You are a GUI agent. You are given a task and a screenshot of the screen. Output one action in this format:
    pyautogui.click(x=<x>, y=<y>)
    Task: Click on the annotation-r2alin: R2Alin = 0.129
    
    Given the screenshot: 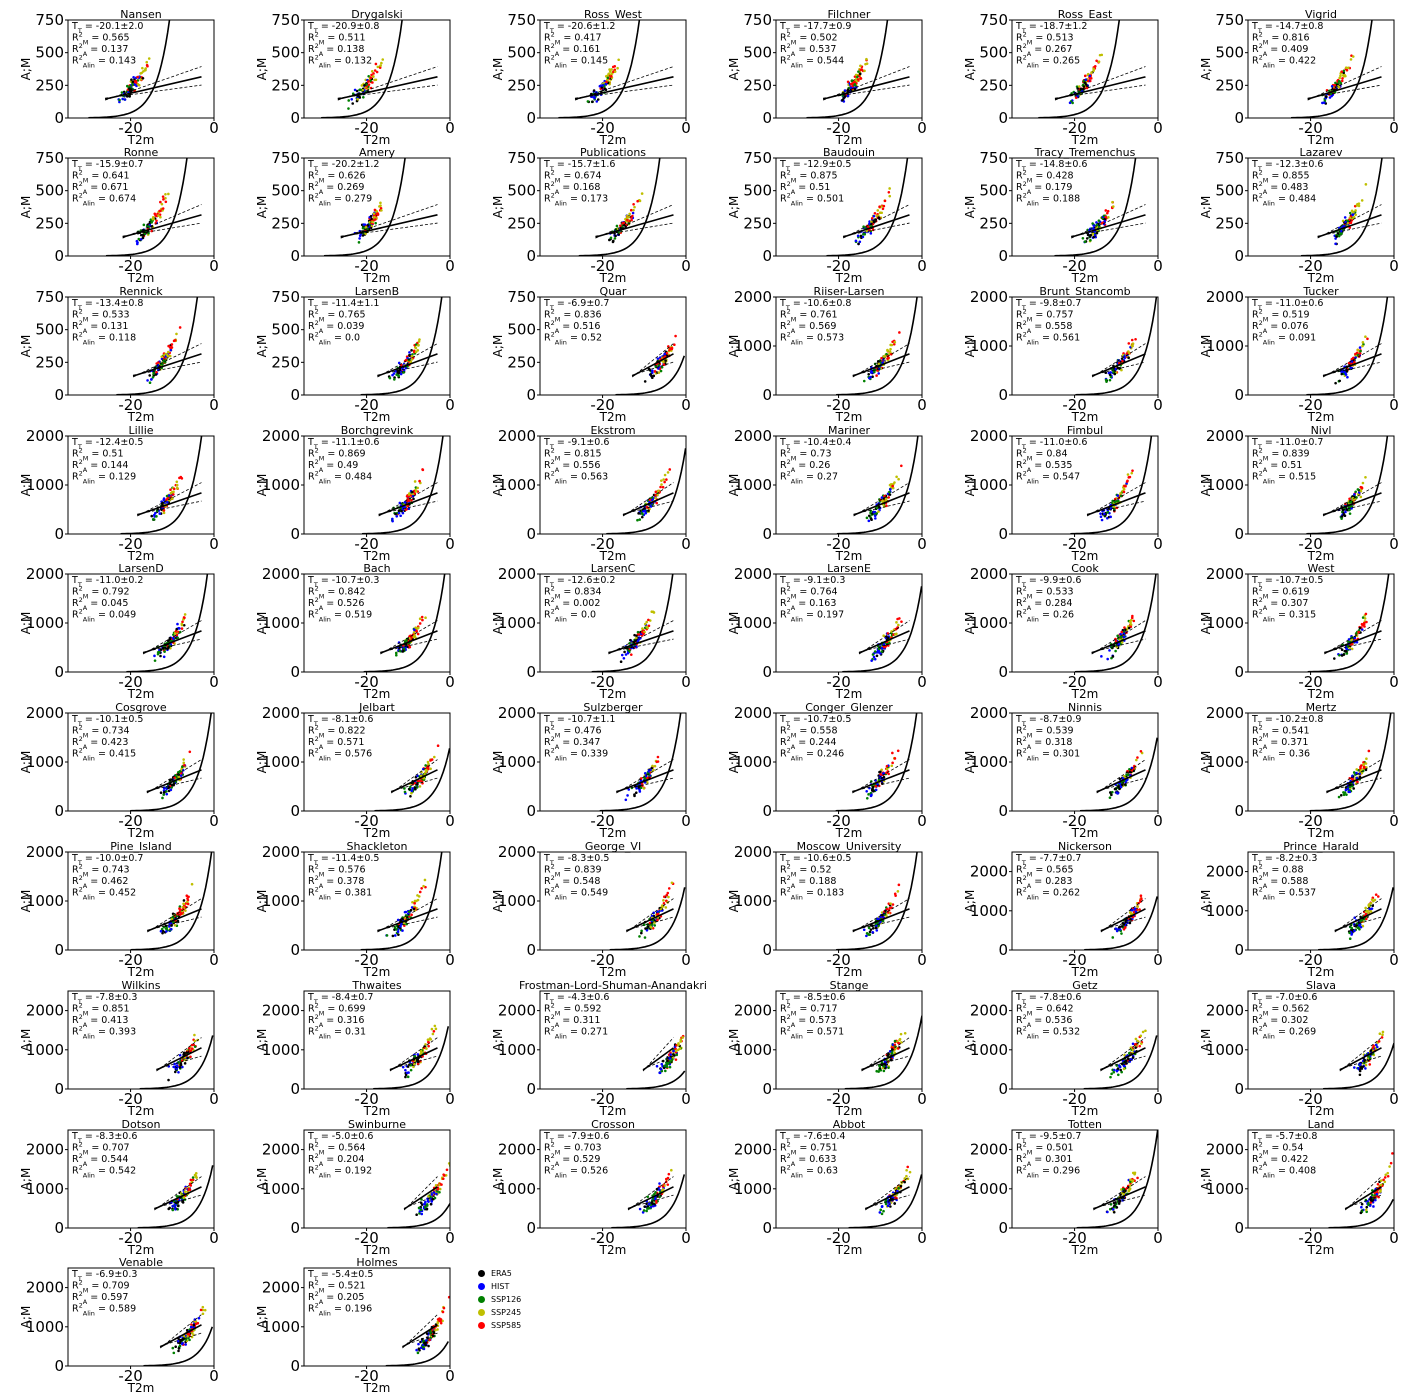 What is the action you would take?
    pyautogui.click(x=104, y=478)
    